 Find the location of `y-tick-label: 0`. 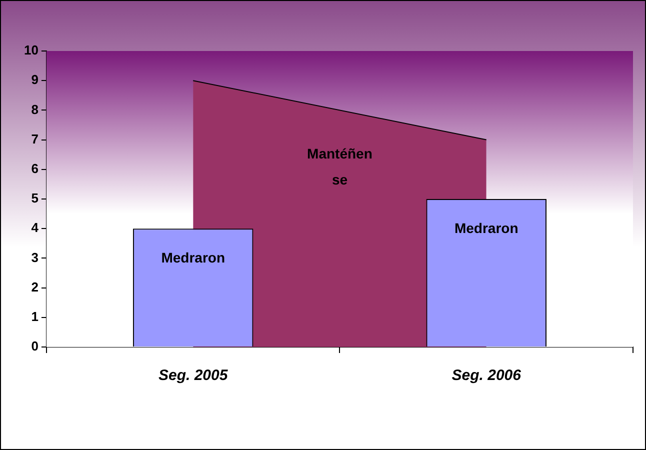

y-tick-label: 0 is located at coordinates (34, 346).